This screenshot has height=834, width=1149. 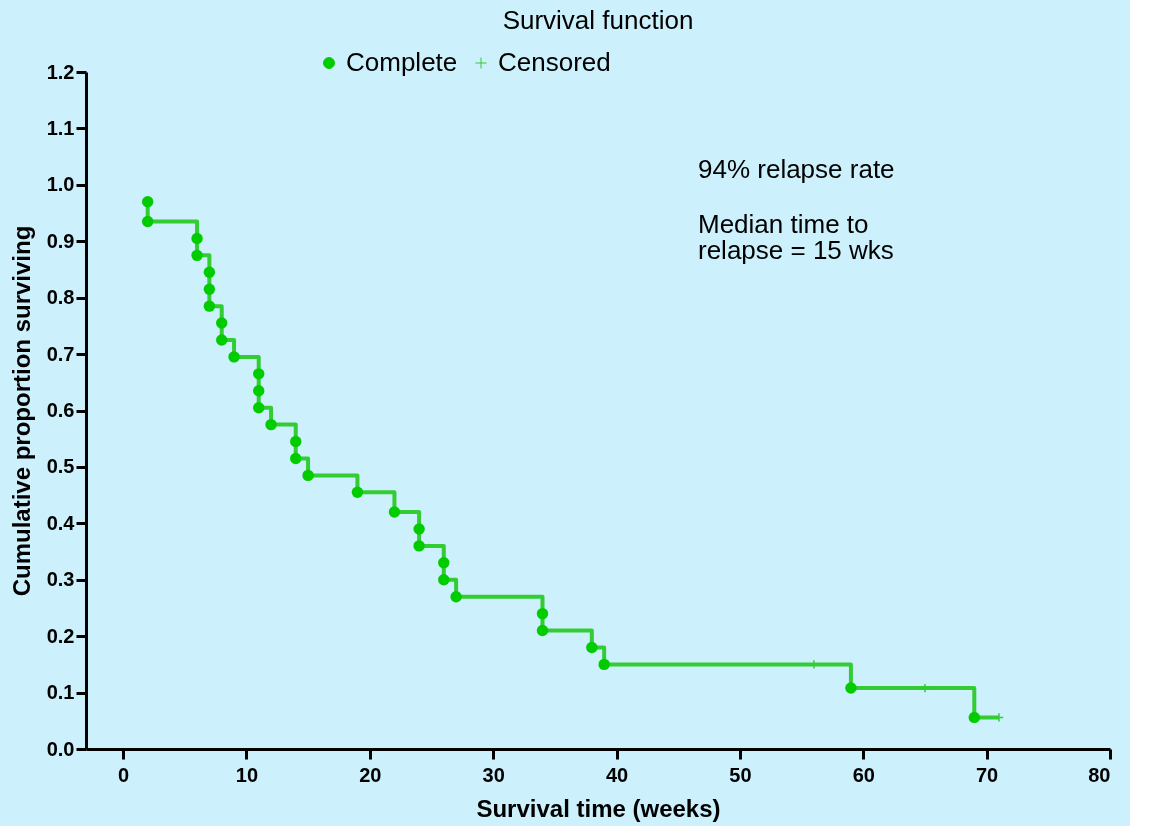 I want to click on y-tick-label: 0.8, so click(x=60, y=297).